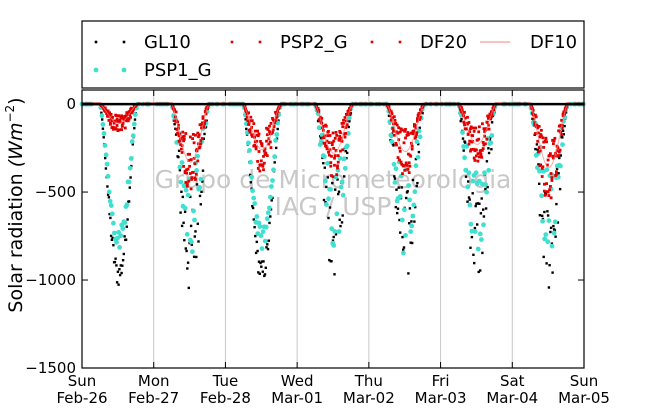 The image size is (650, 409). I want to click on series-df10, so click(333, 135).